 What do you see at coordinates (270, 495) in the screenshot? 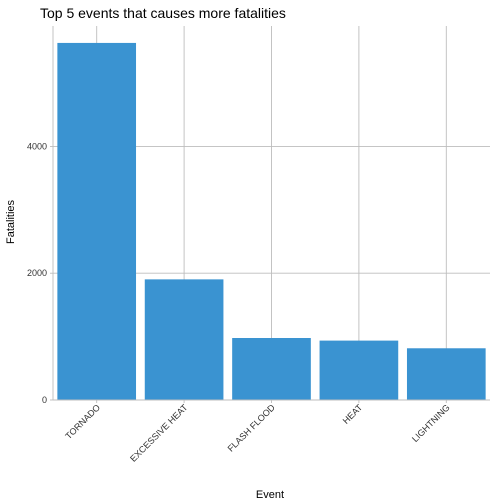
I see `x-axis-title: Event` at bounding box center [270, 495].